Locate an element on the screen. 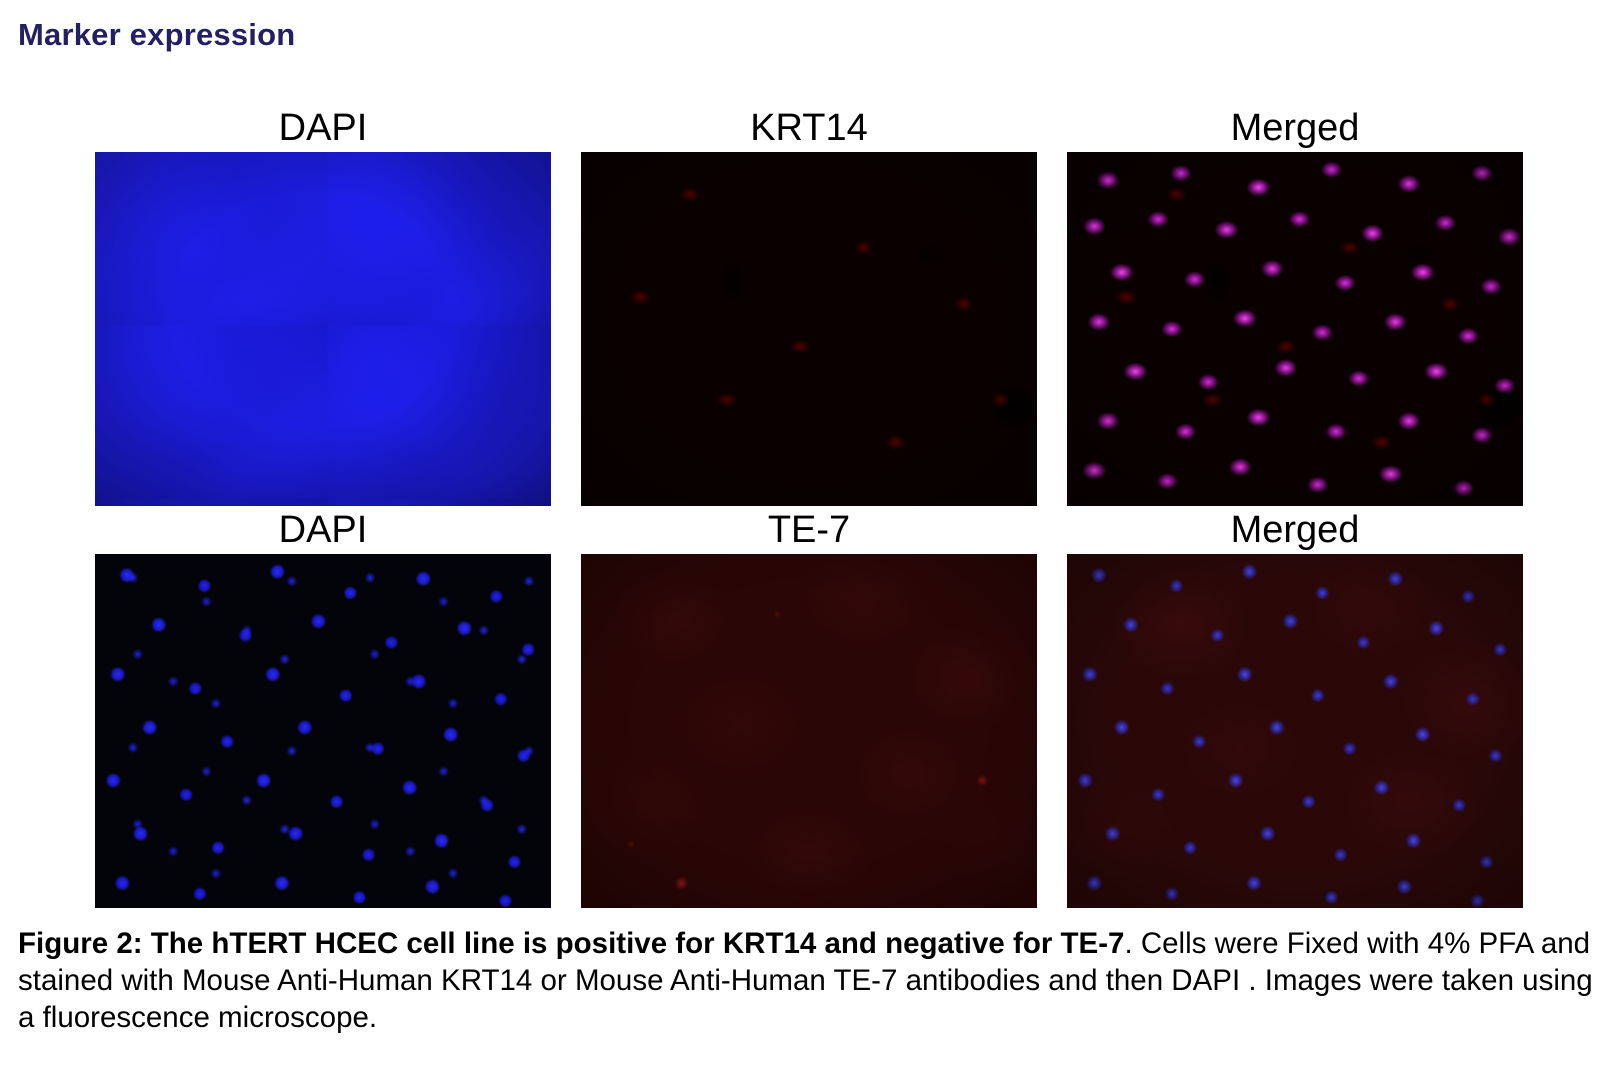 The width and height of the screenshot is (1612, 1085). panel-label-merged-top: Merged is located at coordinates (1295, 128).